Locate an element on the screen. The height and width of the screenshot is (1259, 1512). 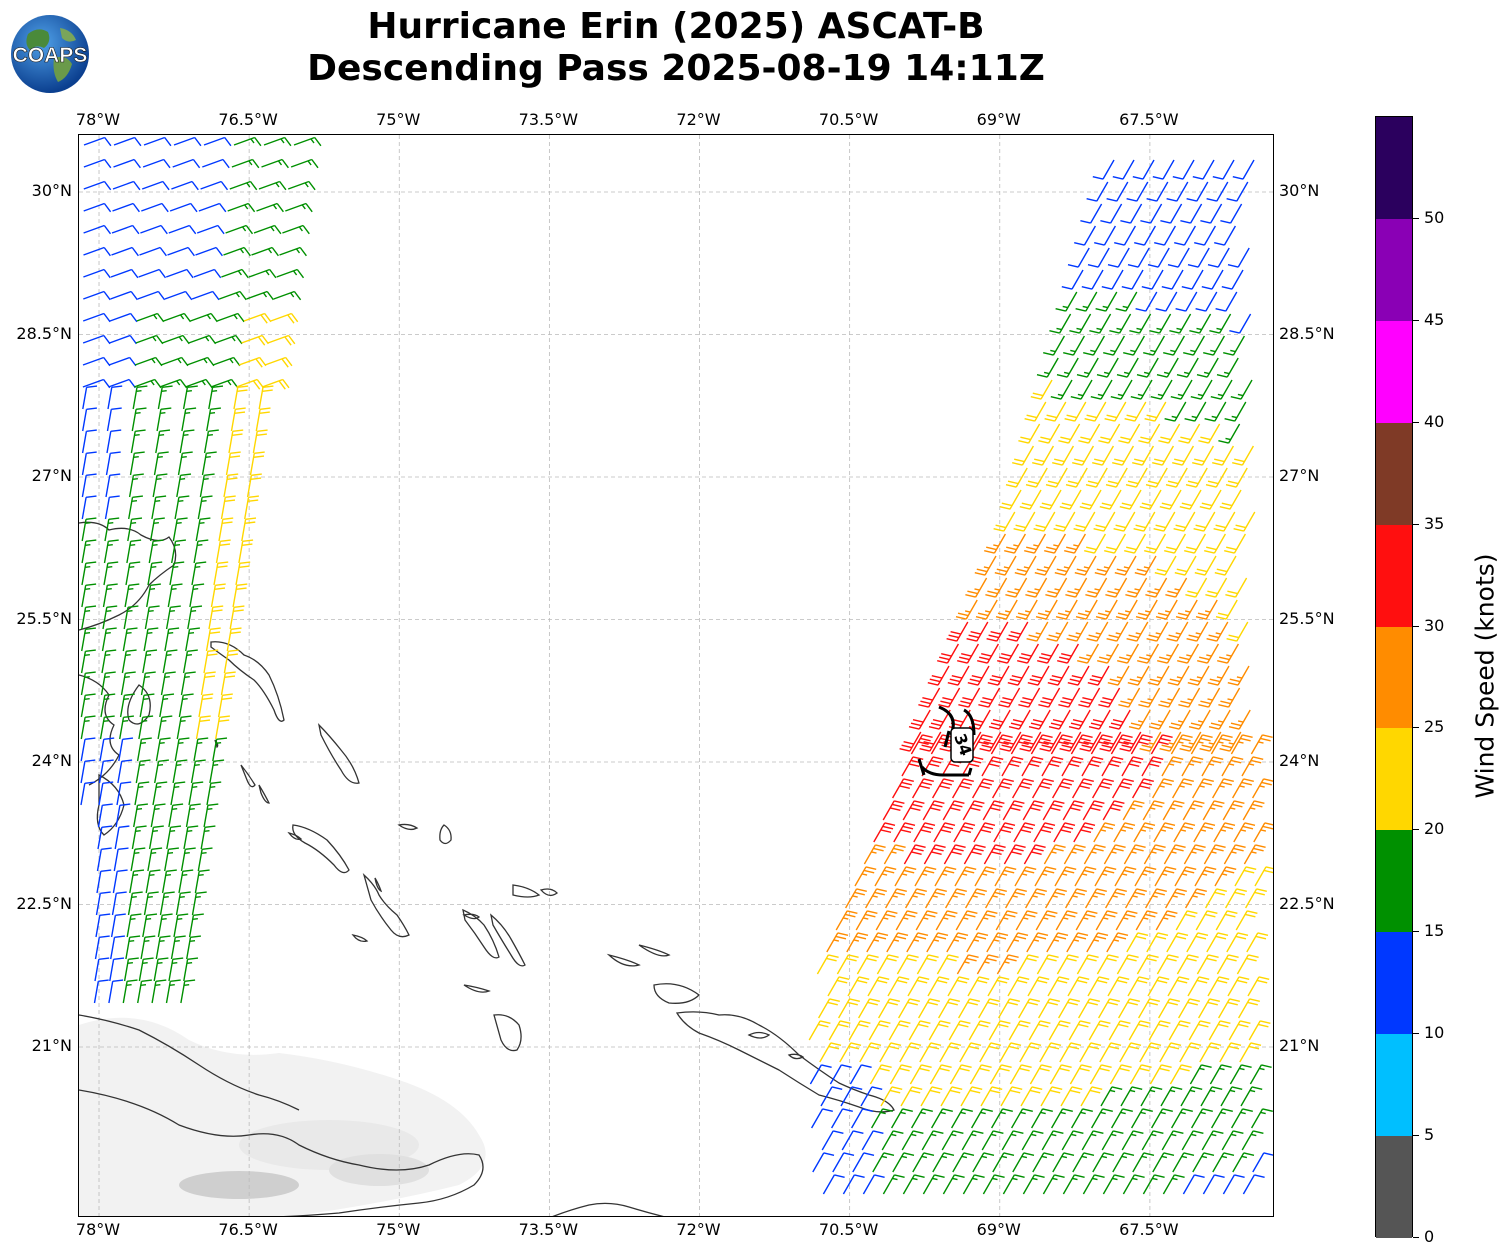
colorbar-label: Wind Speed (knots) is located at coordinates (1485, 676).